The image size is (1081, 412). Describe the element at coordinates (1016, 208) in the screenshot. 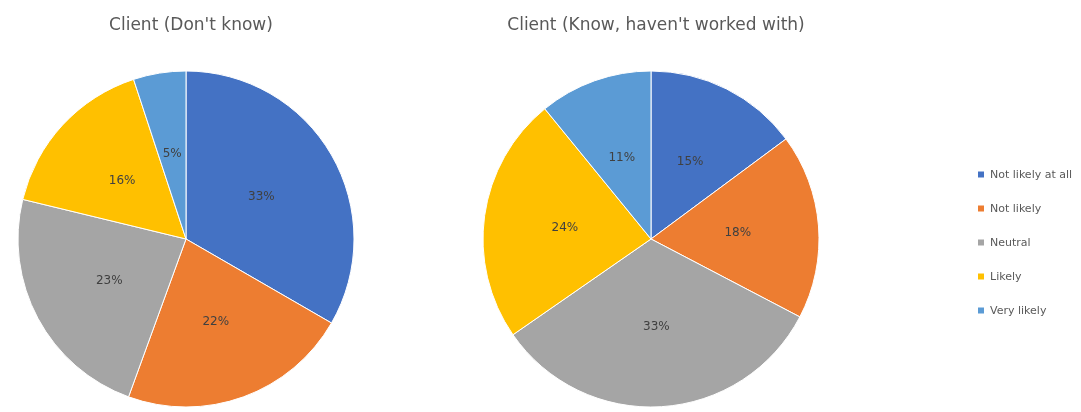

I see `legend-label: Not likely` at that location.